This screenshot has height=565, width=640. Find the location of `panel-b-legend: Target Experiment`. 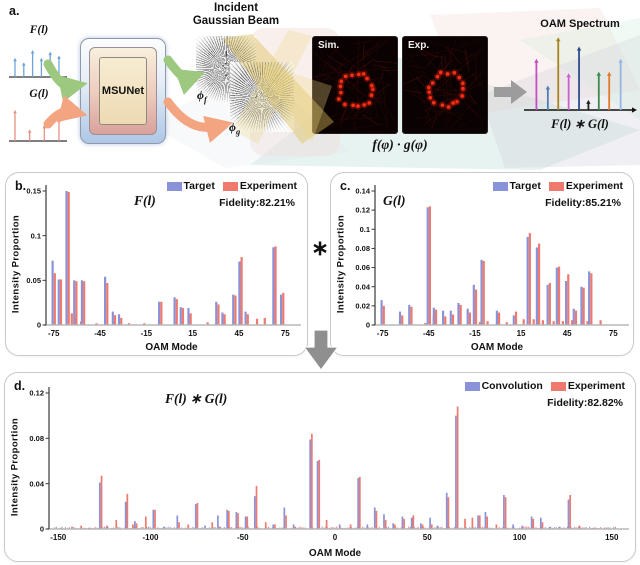

panel-b-legend: Target Experiment is located at coordinates (231, 186).